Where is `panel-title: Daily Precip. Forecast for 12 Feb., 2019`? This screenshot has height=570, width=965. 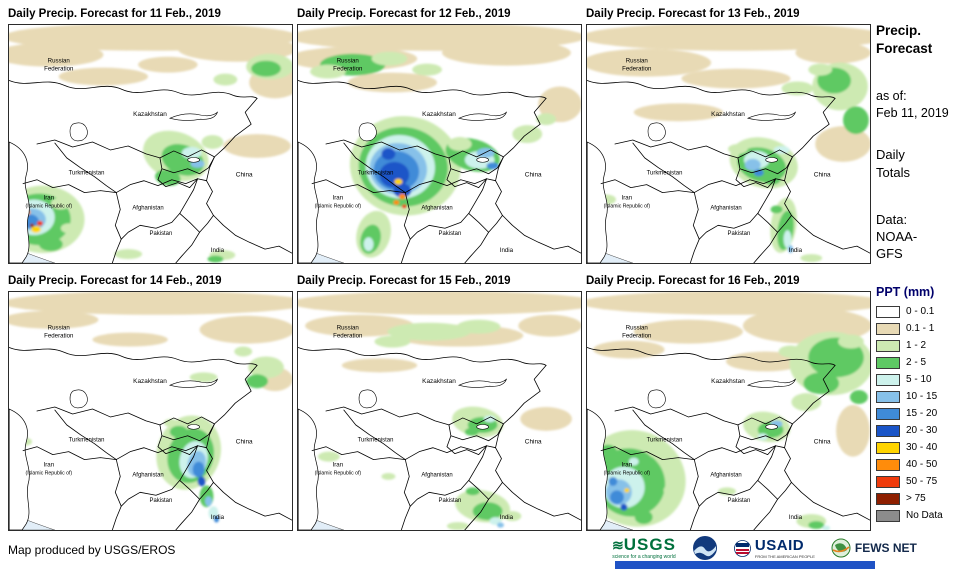
panel-title: Daily Precip. Forecast for 12 Feb., 2019 is located at coordinates (404, 14).